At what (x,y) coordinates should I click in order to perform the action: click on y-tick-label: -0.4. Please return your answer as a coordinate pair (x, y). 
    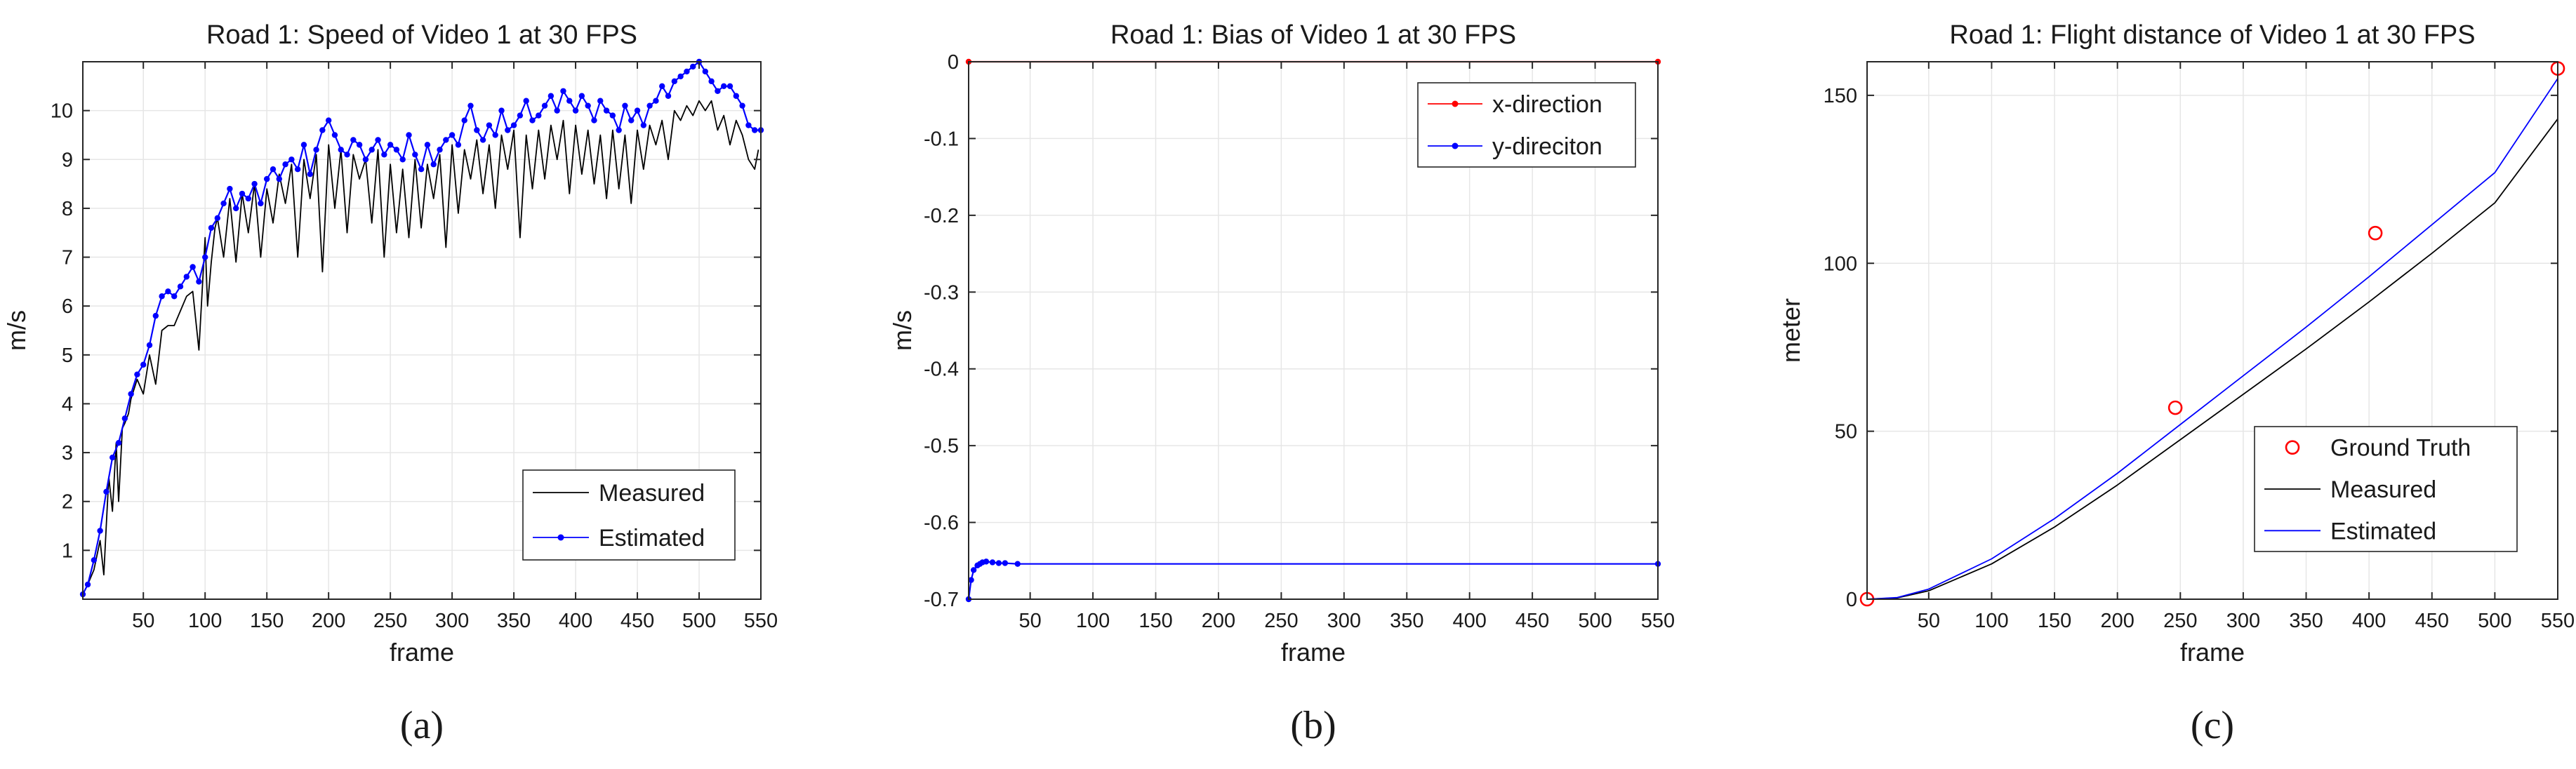
    Looking at the image, I should click on (942, 370).